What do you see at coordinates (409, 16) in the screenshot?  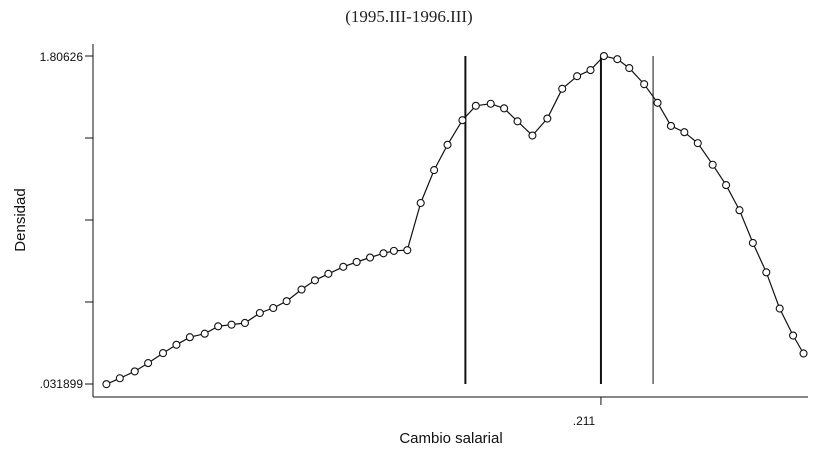 I see `chart-title: (1995.III-1996.III)` at bounding box center [409, 16].